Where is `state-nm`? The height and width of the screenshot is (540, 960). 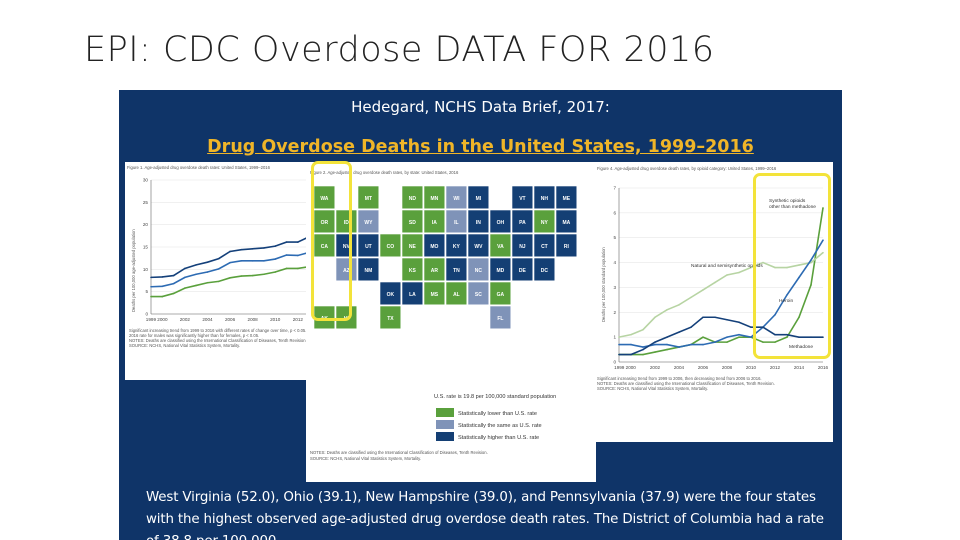
state-nm is located at coordinates (368, 269).